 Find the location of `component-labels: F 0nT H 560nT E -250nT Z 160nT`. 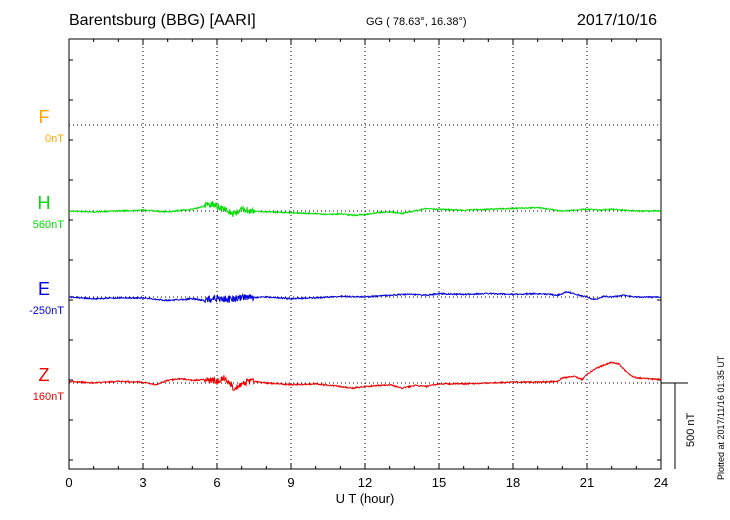

component-labels: F 0nT H 560nT E -250nT Z 160nT is located at coordinates (46, 255).